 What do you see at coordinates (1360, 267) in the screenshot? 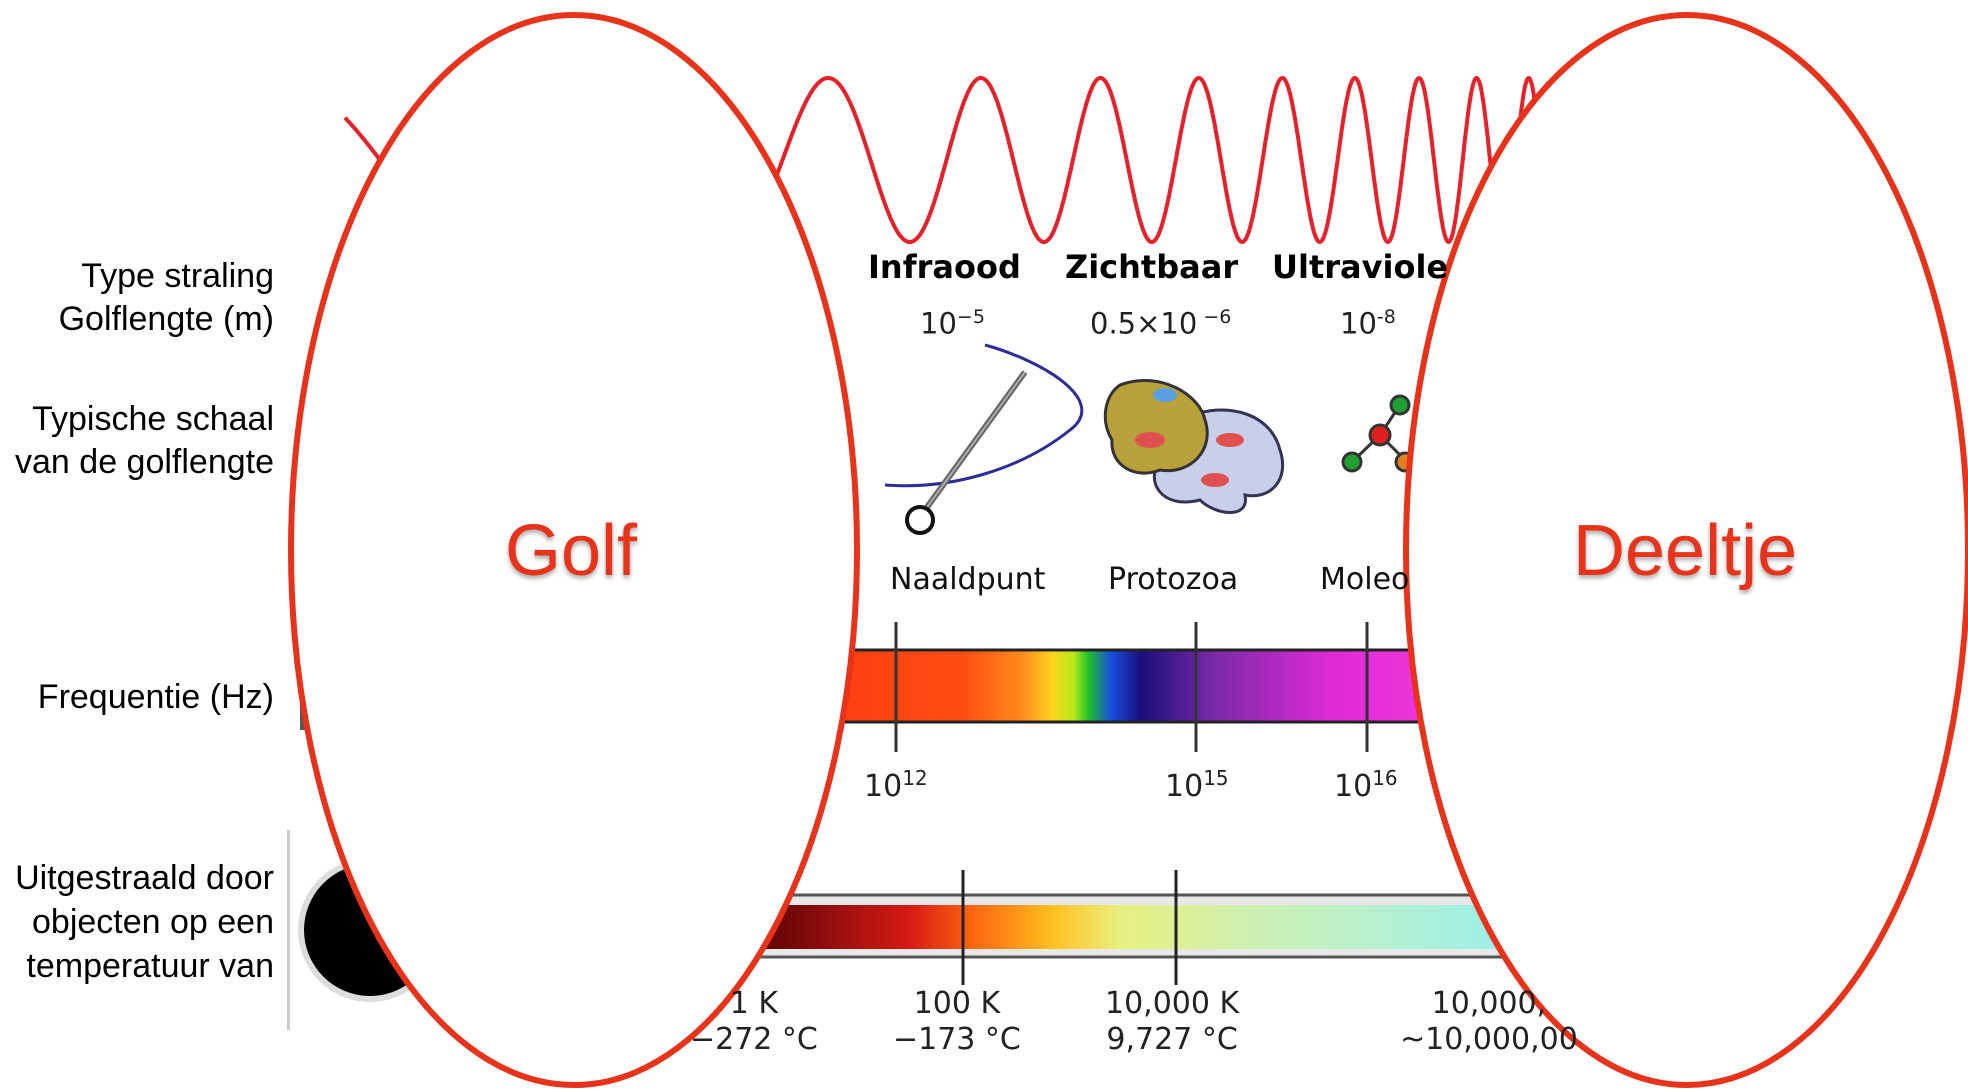
I see `band-ultraviolet: Ultraviole` at bounding box center [1360, 267].